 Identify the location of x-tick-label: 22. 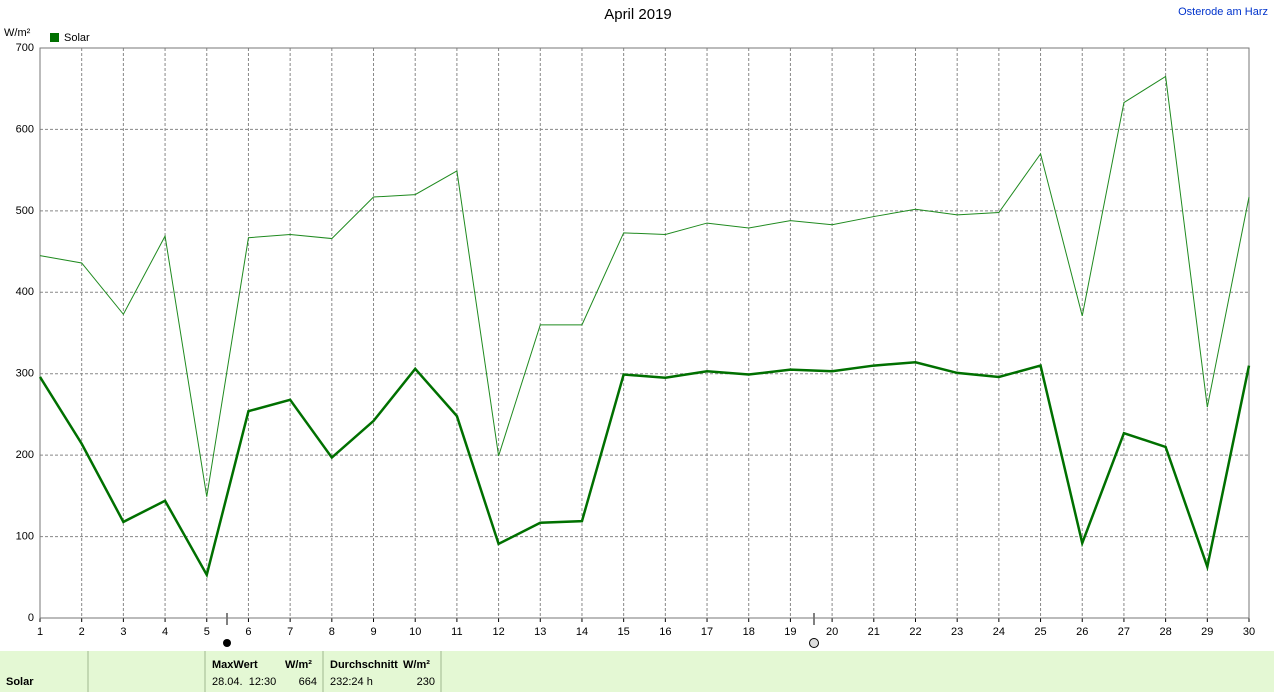
(915, 632).